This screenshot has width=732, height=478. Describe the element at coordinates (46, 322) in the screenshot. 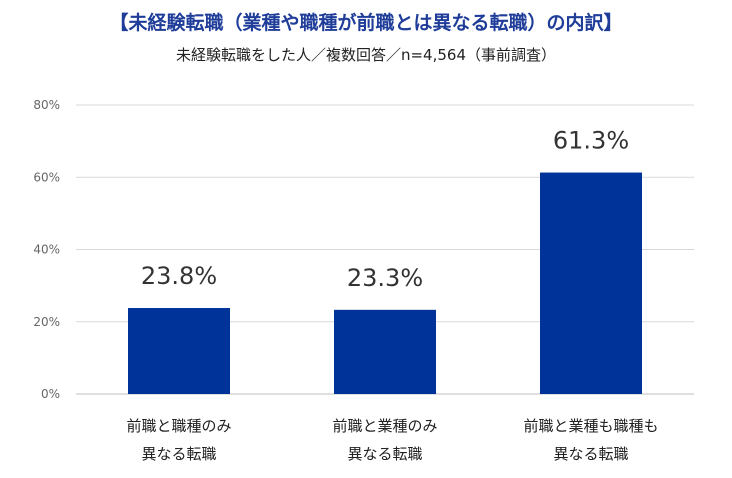

I see `y-tick-label: 20%` at that location.